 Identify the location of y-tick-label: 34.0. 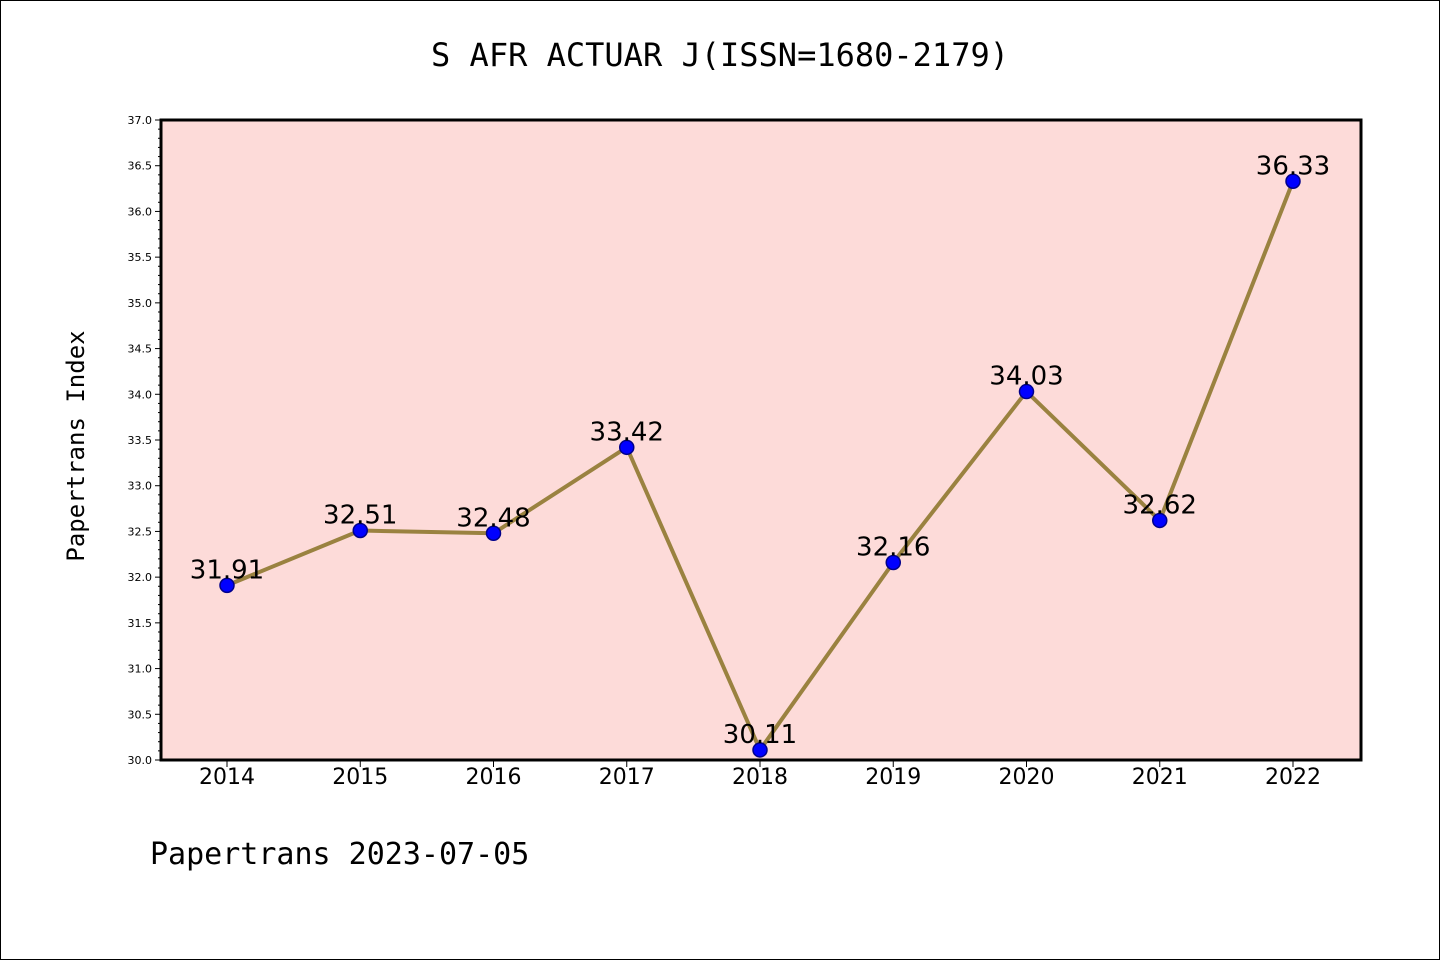
(140, 394).